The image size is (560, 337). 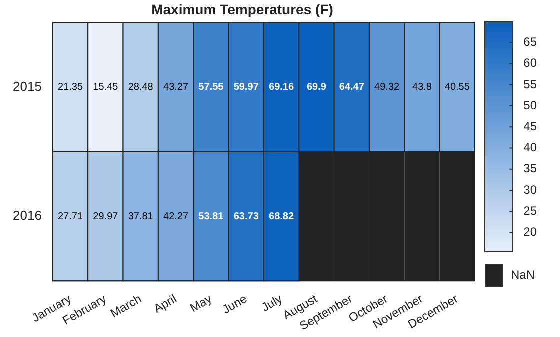 What do you see at coordinates (243, 9) in the screenshot?
I see `chart-title: Maximum Temperatures (F)` at bounding box center [243, 9].